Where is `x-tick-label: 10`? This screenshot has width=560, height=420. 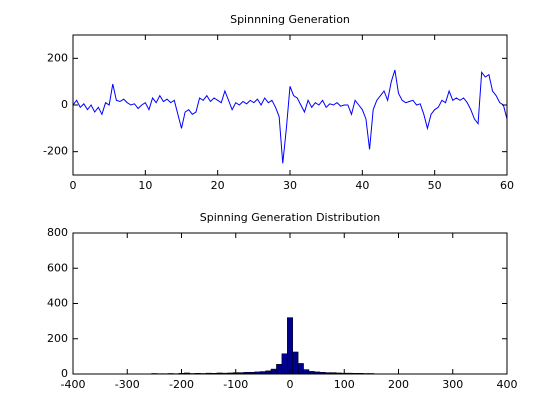 x-tick-label: 10 is located at coordinates (145, 185).